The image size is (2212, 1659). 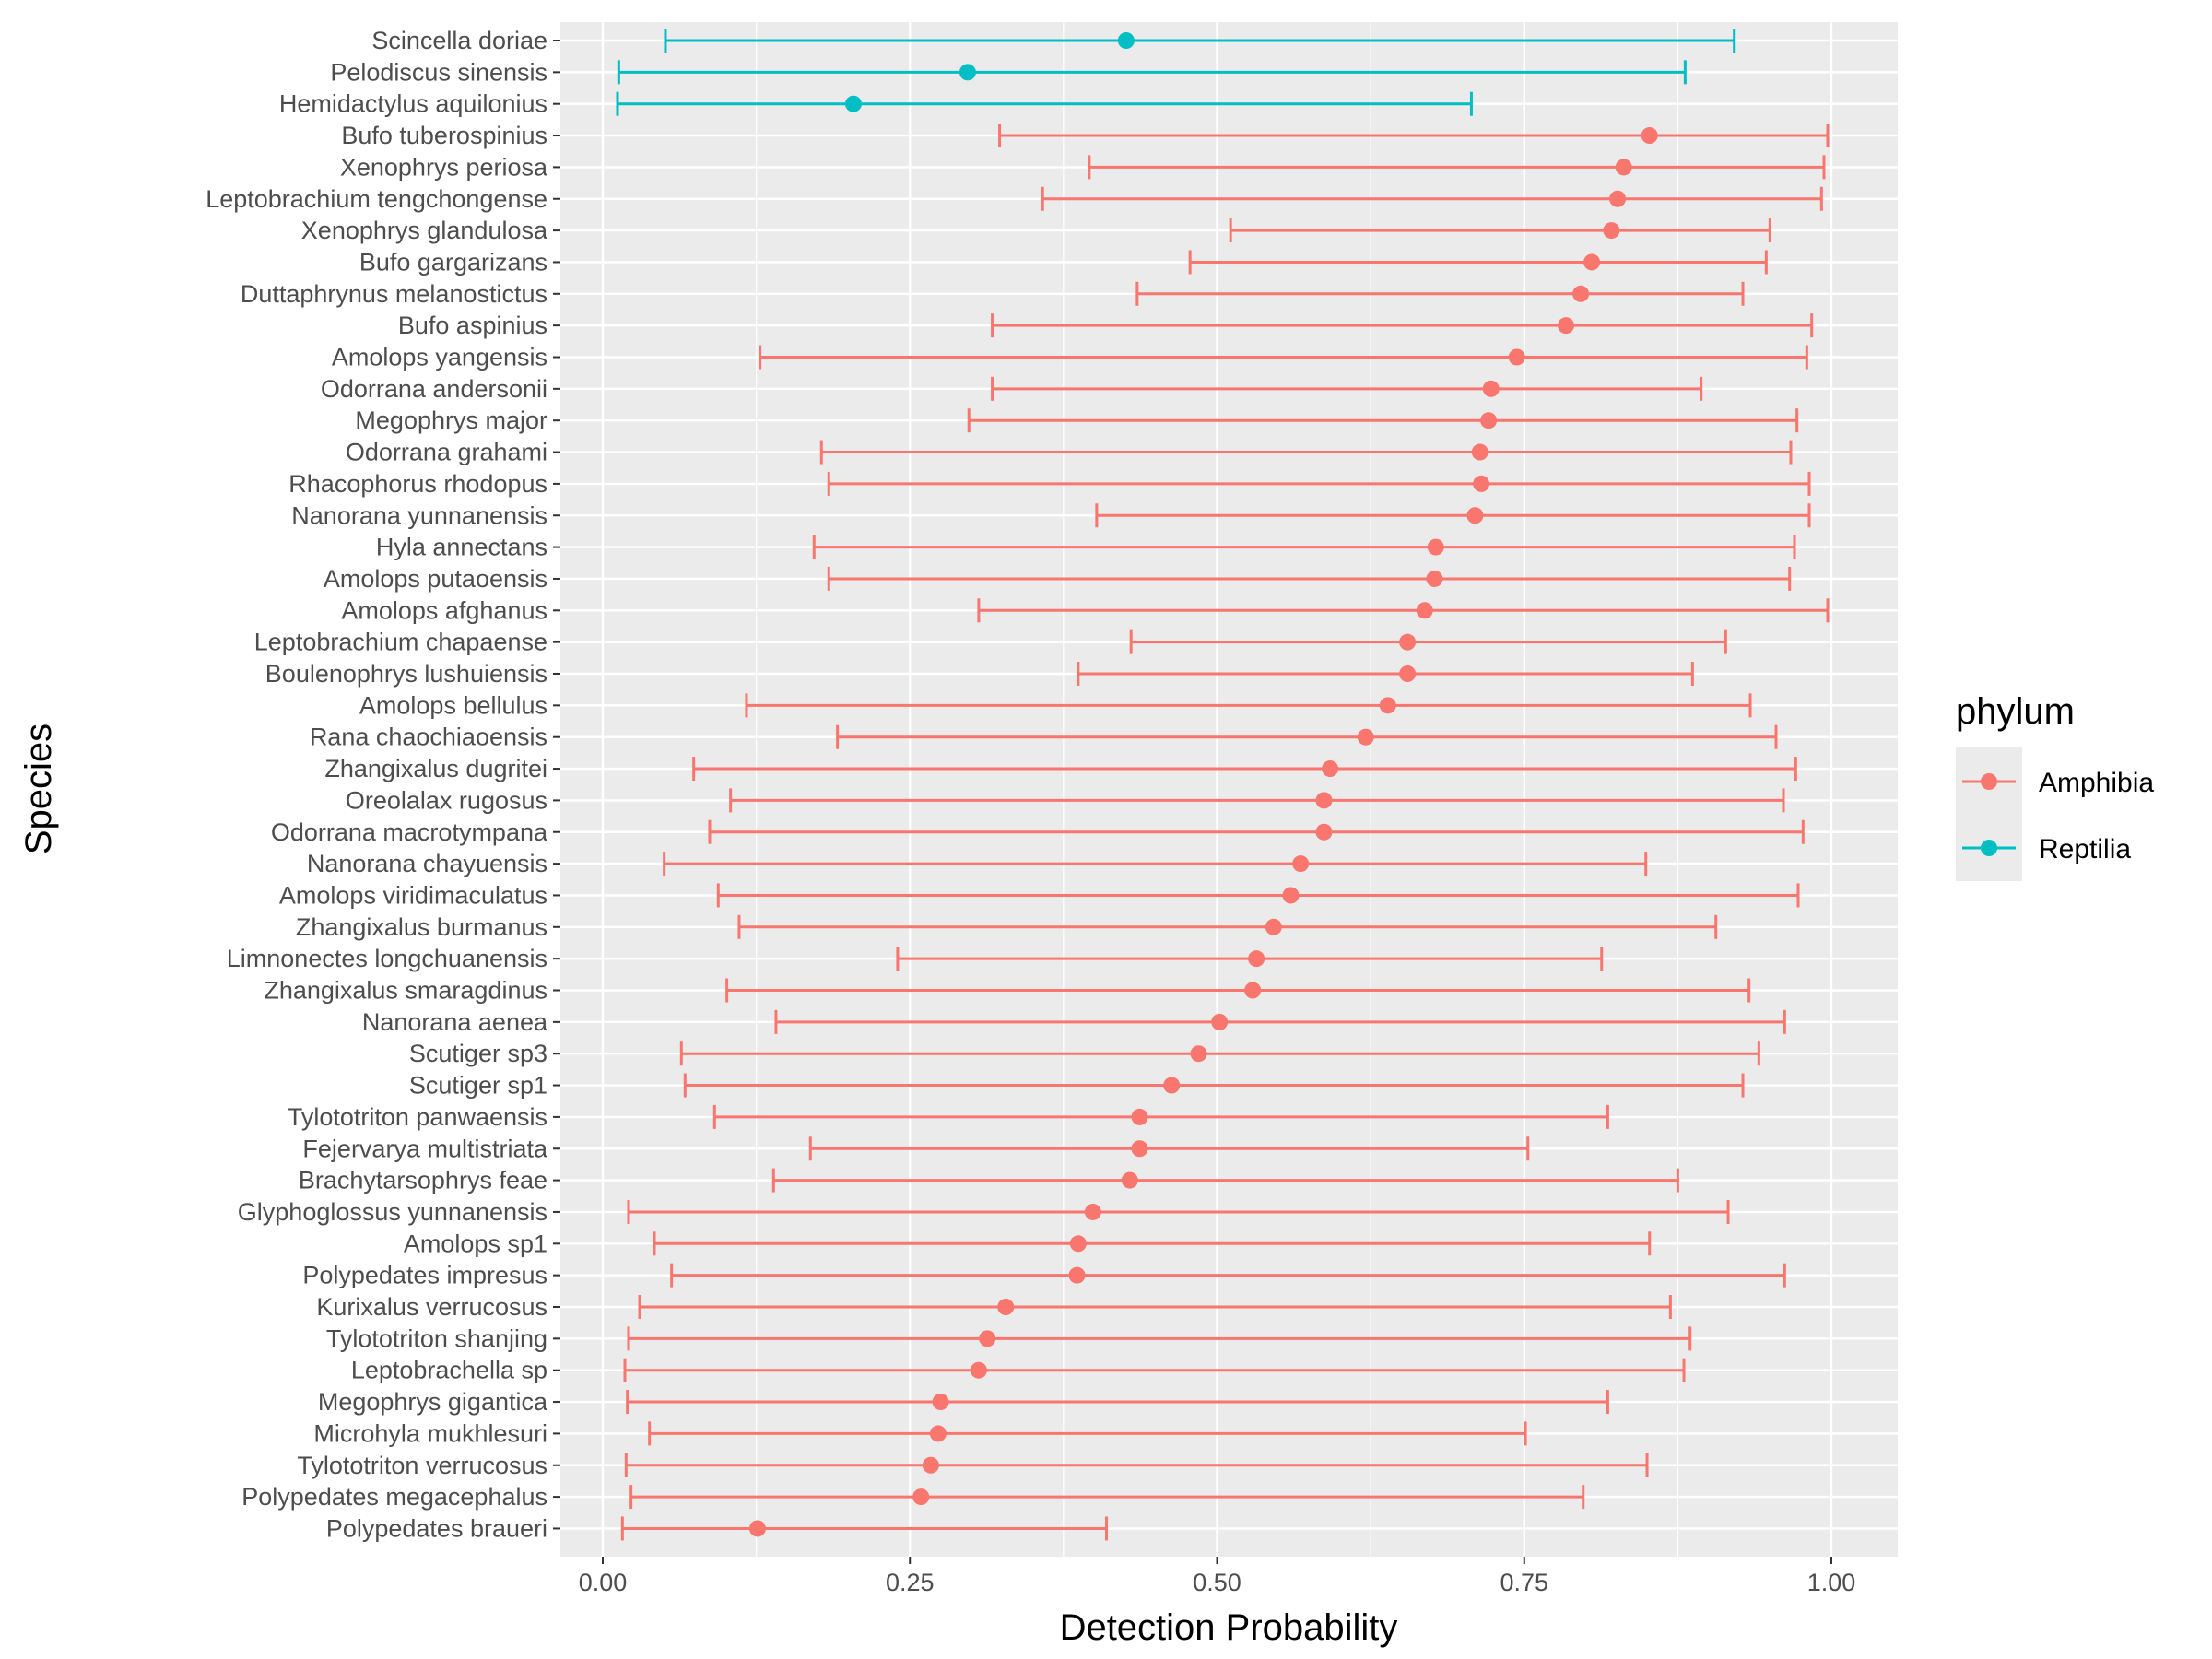 I want to click on x-tick-label: 1.00, so click(x=1831, y=1582).